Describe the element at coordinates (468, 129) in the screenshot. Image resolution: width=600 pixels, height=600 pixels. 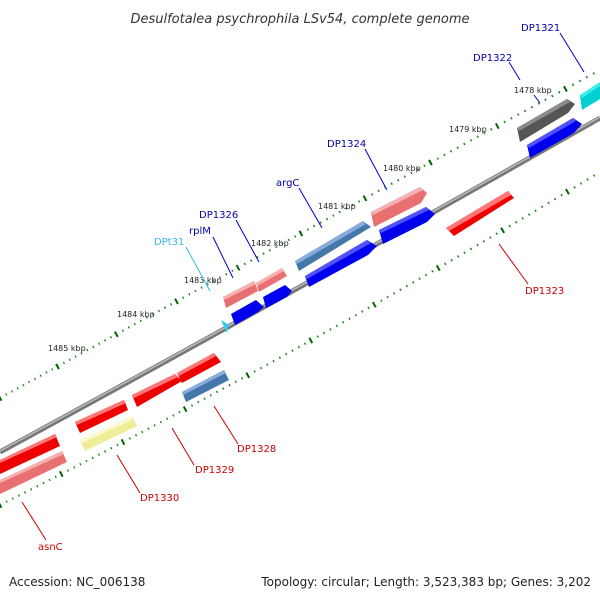
I see `tick-label-1479: 1479 kbp` at that location.